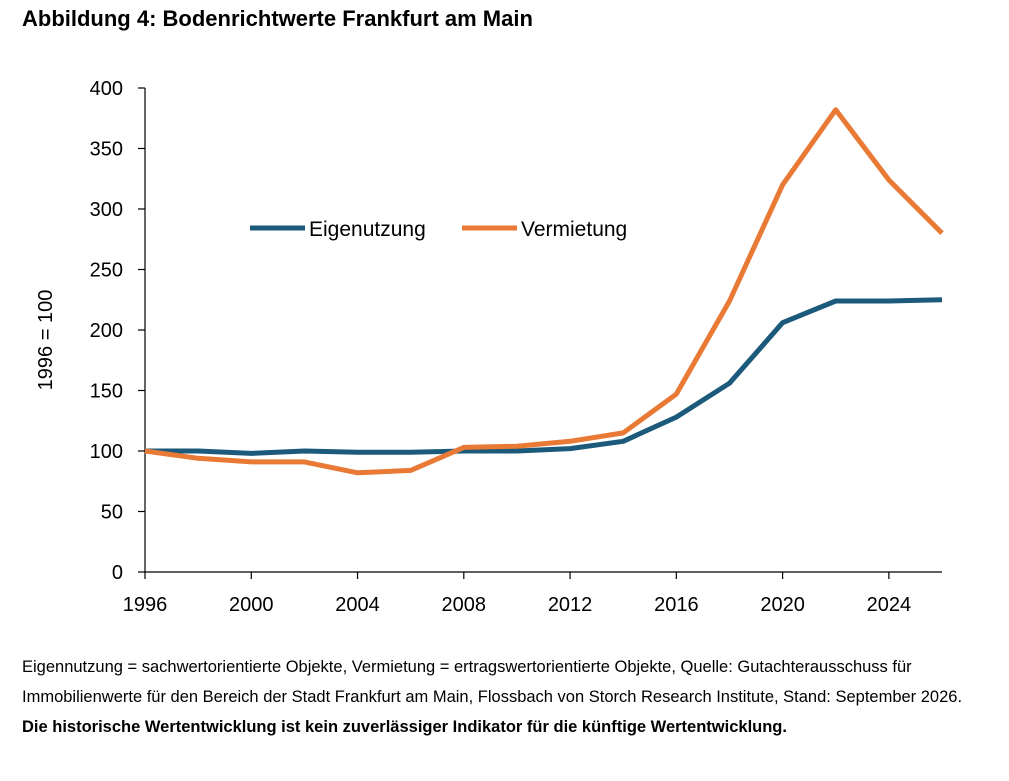  What do you see at coordinates (438, 229) in the screenshot?
I see `legend: Eigenutzung Vermietung` at bounding box center [438, 229].